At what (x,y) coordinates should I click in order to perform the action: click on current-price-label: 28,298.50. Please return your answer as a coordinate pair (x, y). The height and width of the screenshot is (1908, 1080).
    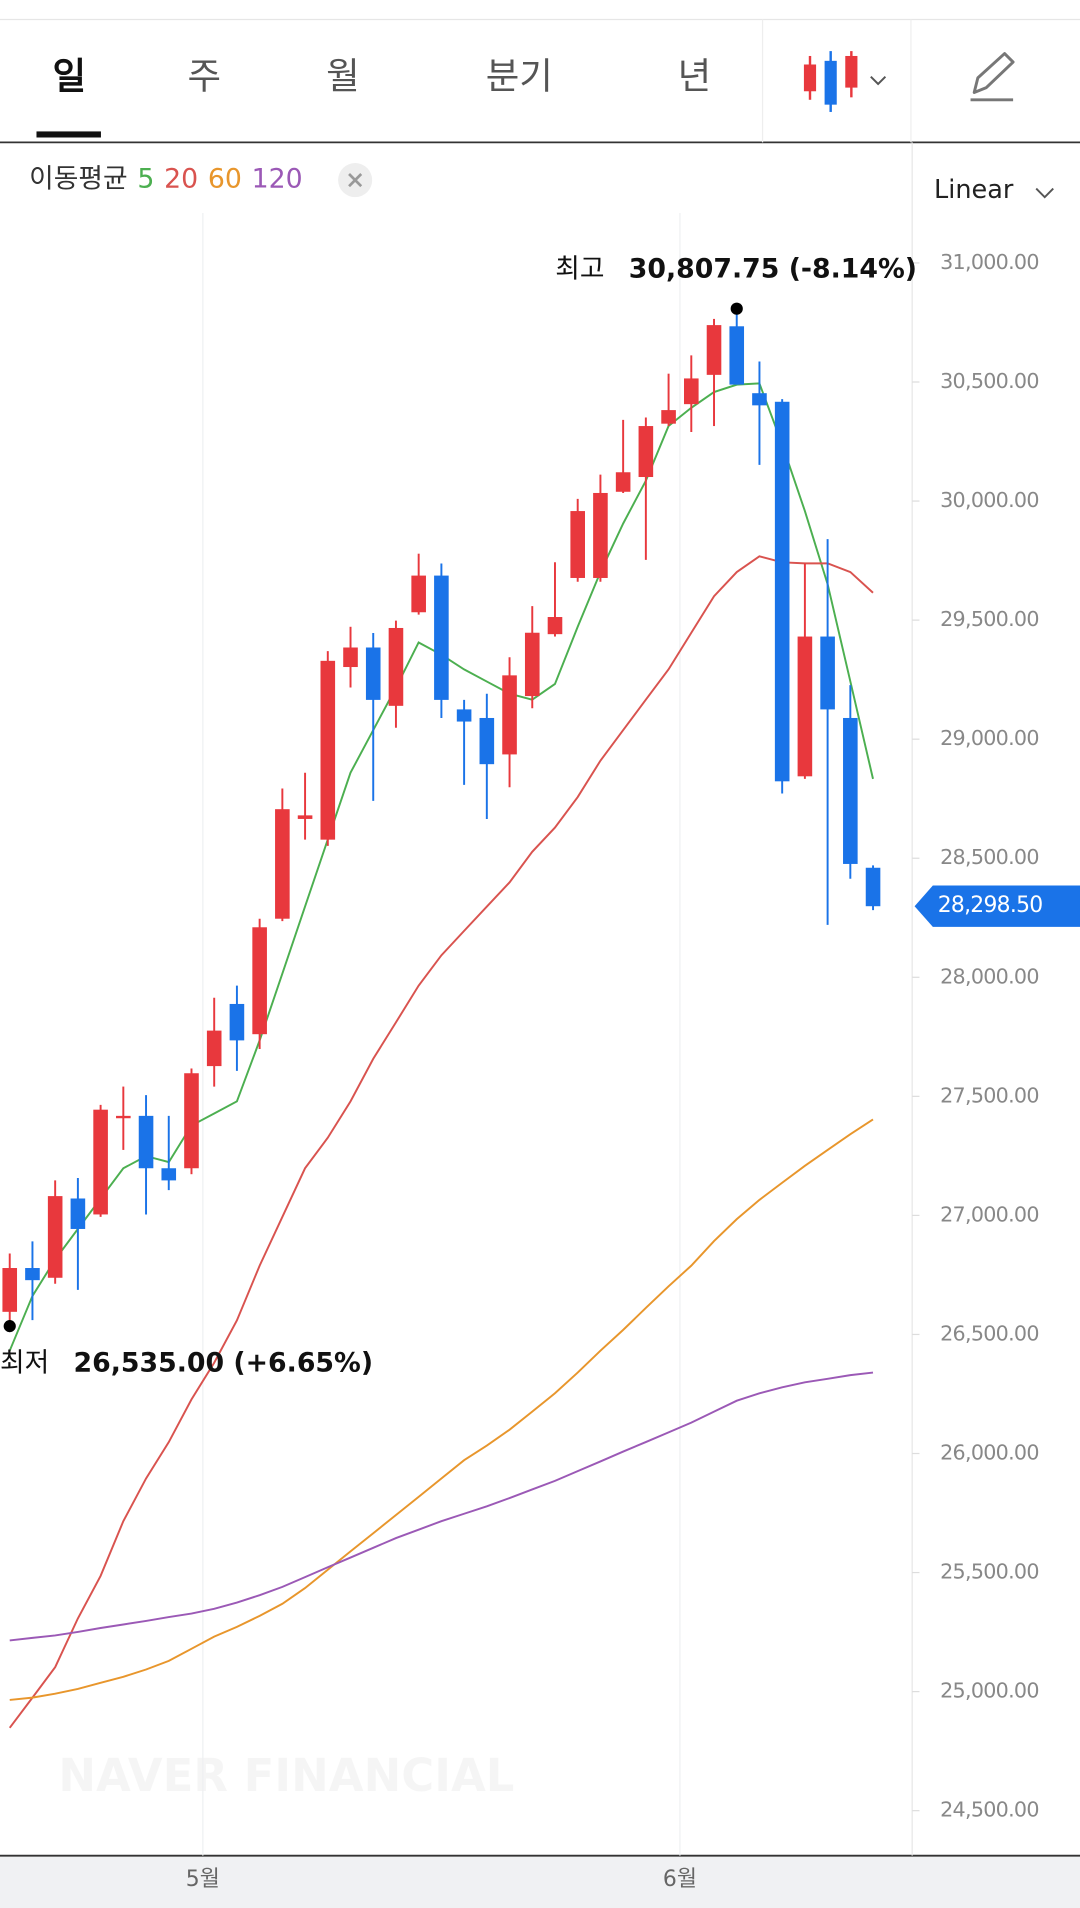
    Looking at the image, I should click on (990, 905).